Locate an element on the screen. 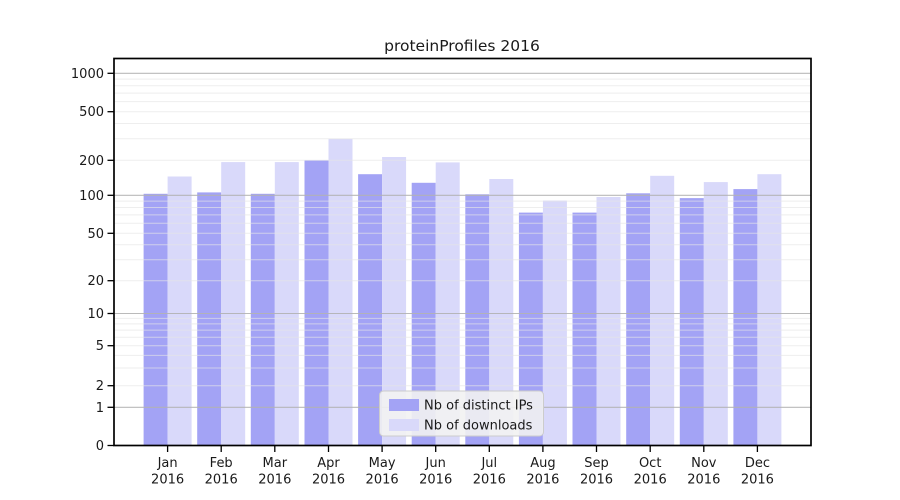  bar-distinct-ips-jan is located at coordinates (155, 319).